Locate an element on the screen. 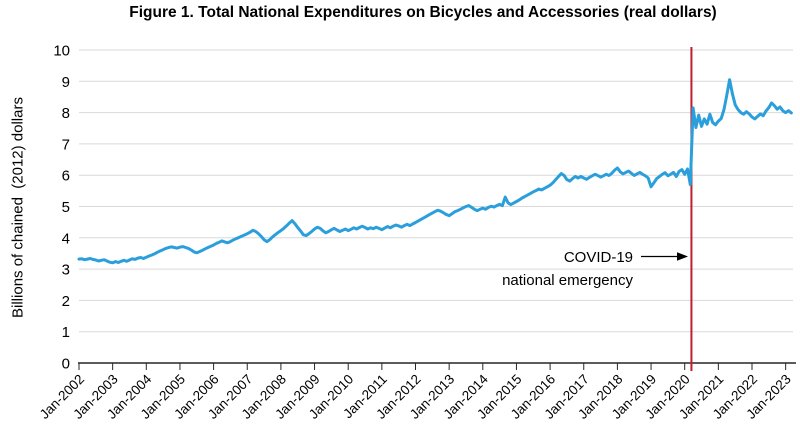  covid-annotation-line2: national emergency is located at coordinates (567, 280).